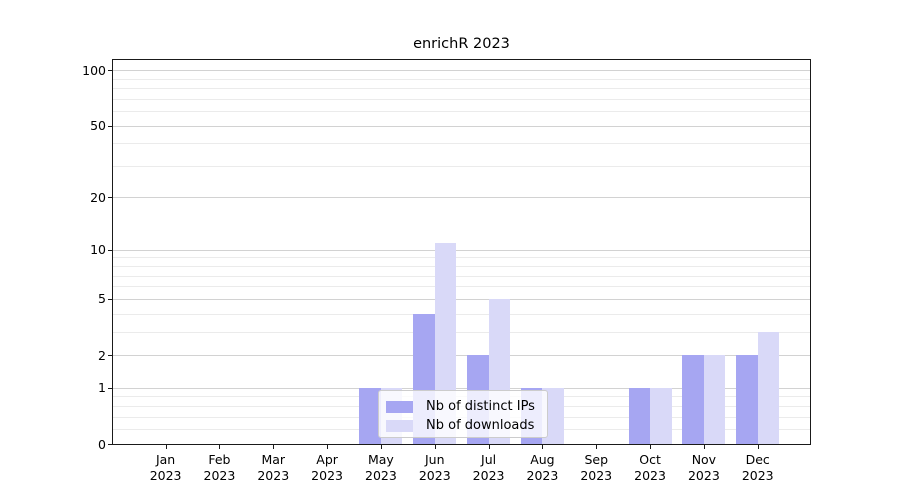 The width and height of the screenshot is (900, 500). Describe the element at coordinates (98, 126) in the screenshot. I see `y-tick-label: 50` at that location.